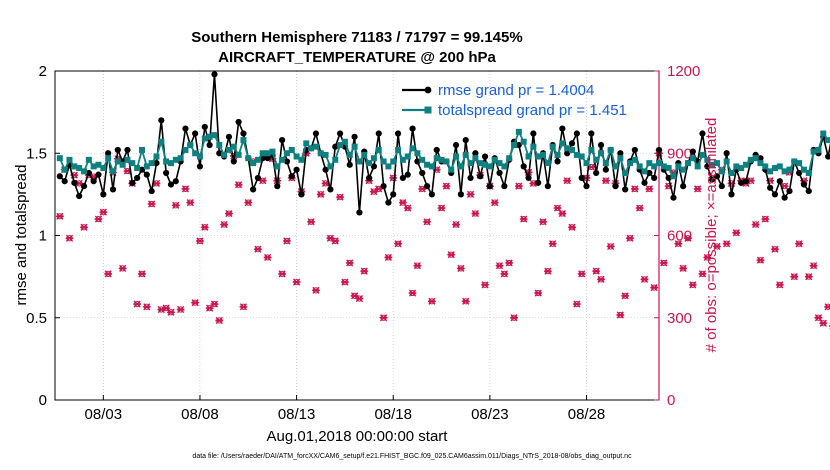 The width and height of the screenshot is (830, 470). What do you see at coordinates (43, 400) in the screenshot?
I see `y-left-tick-label: 0` at bounding box center [43, 400].